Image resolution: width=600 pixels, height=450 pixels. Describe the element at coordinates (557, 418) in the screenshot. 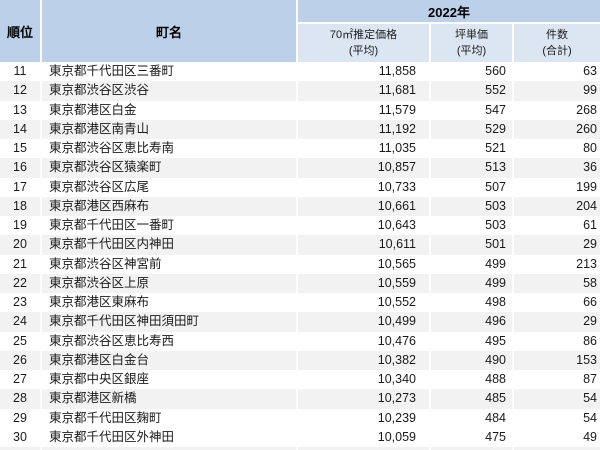

I see `count-cell: 54` at that location.